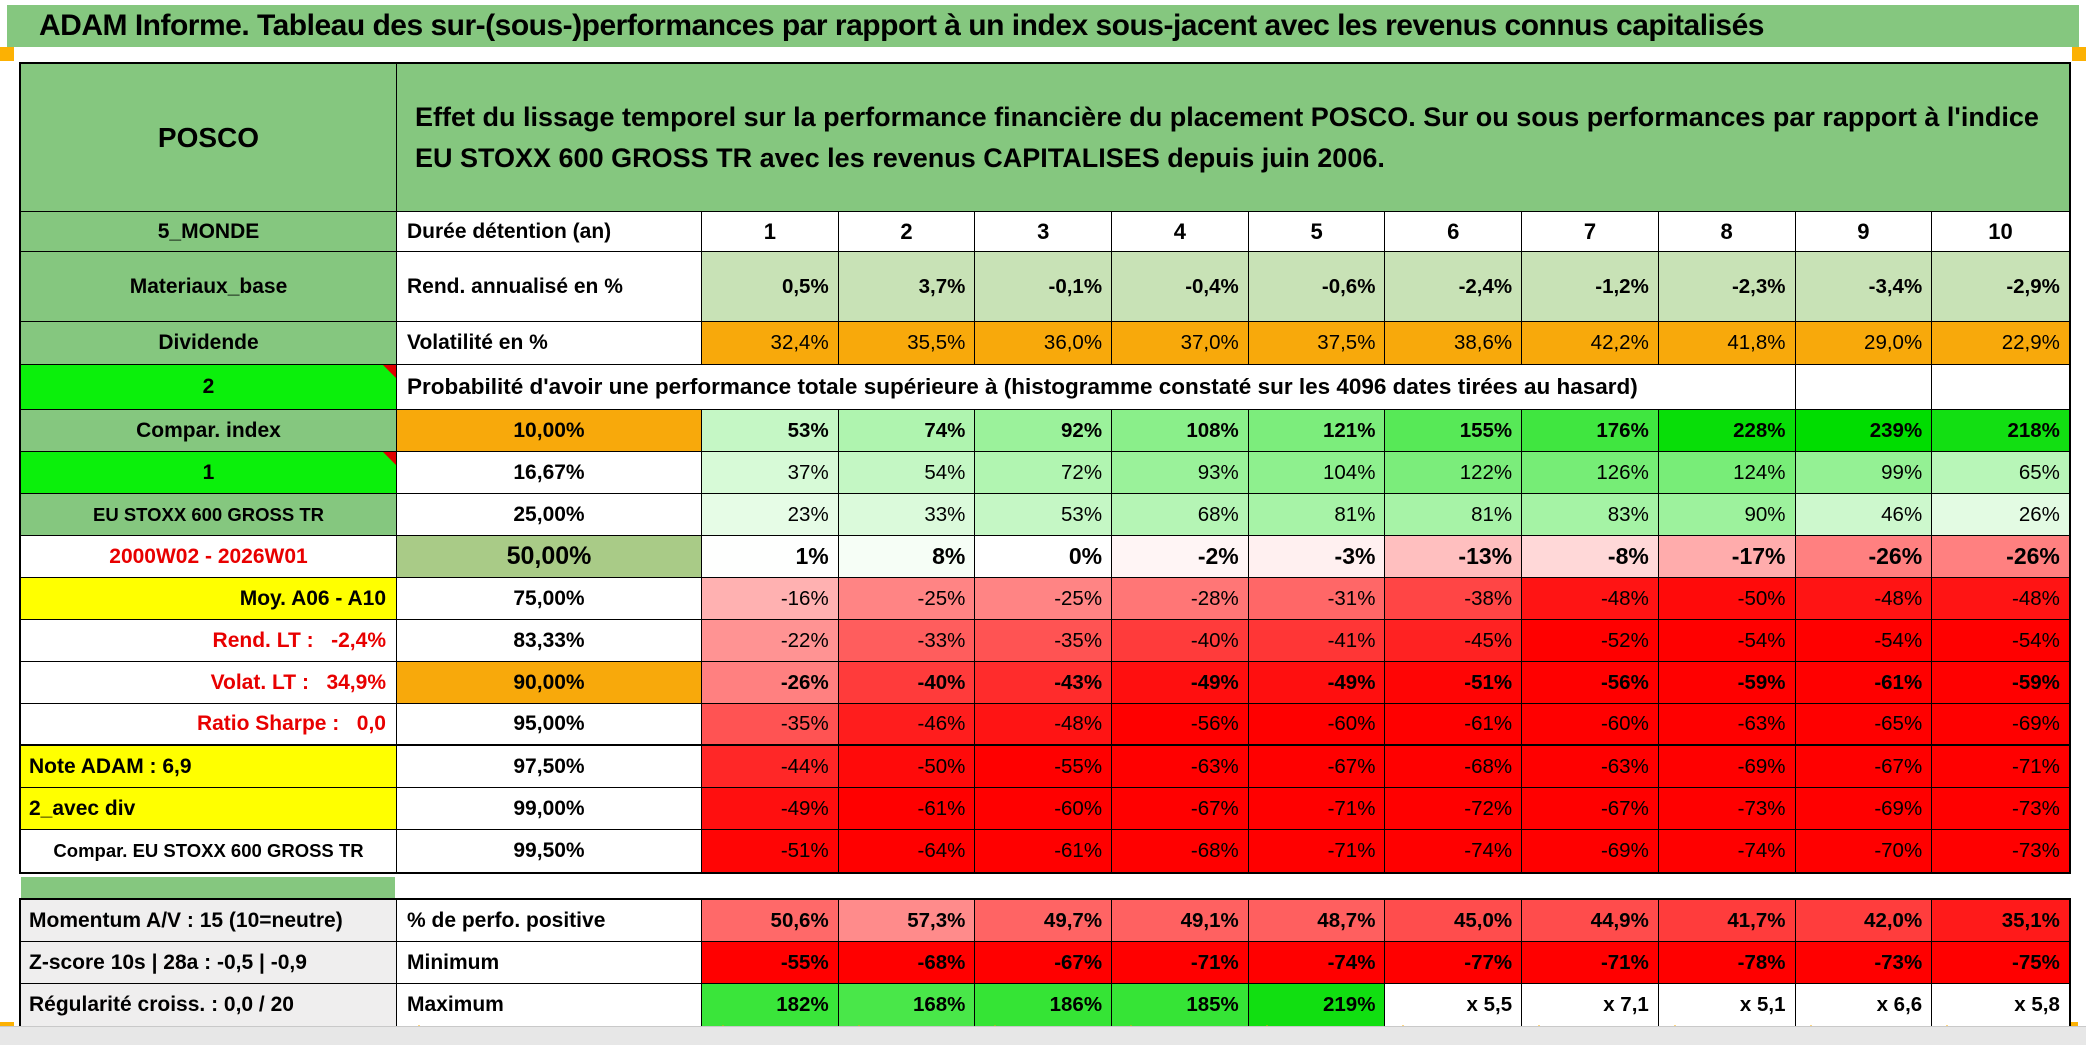 The image size is (2086, 1045). What do you see at coordinates (209, 921) in the screenshot?
I see `label-cell: Momentum A/V : 15 (10=neutre)` at bounding box center [209, 921].